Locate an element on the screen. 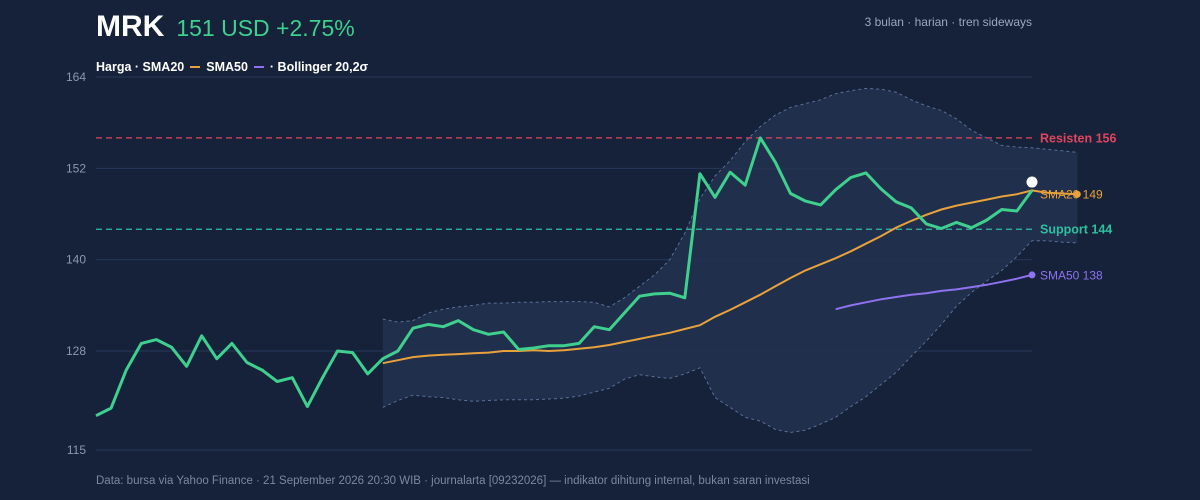 The width and height of the screenshot is (1200, 500). legend-sma50-label: SMA50 is located at coordinates (227, 67).